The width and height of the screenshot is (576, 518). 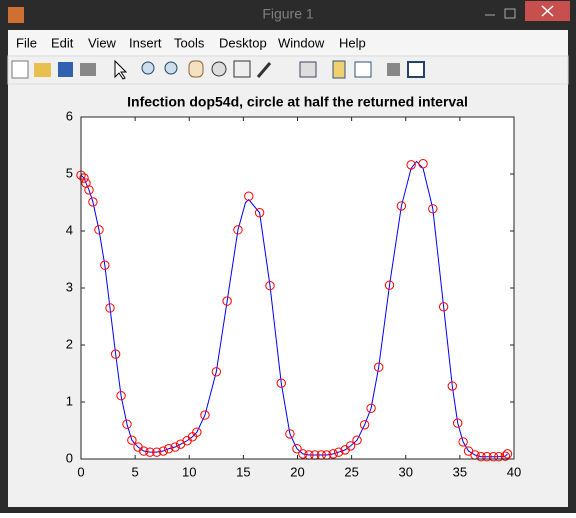 I want to click on colorbar-button, so click(x=339, y=69).